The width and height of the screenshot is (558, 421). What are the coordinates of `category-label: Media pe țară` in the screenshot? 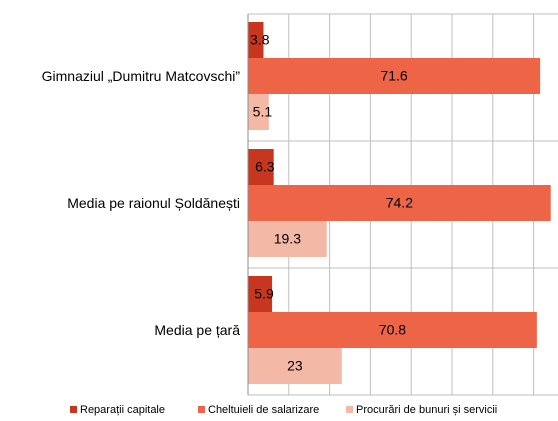 It's located at (197, 330).